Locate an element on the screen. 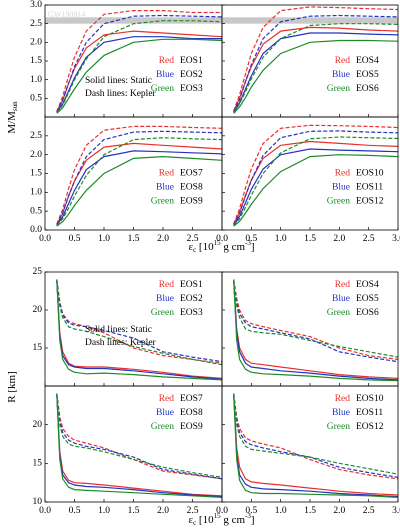  band-label: GW190814 is located at coordinates (66, 14).